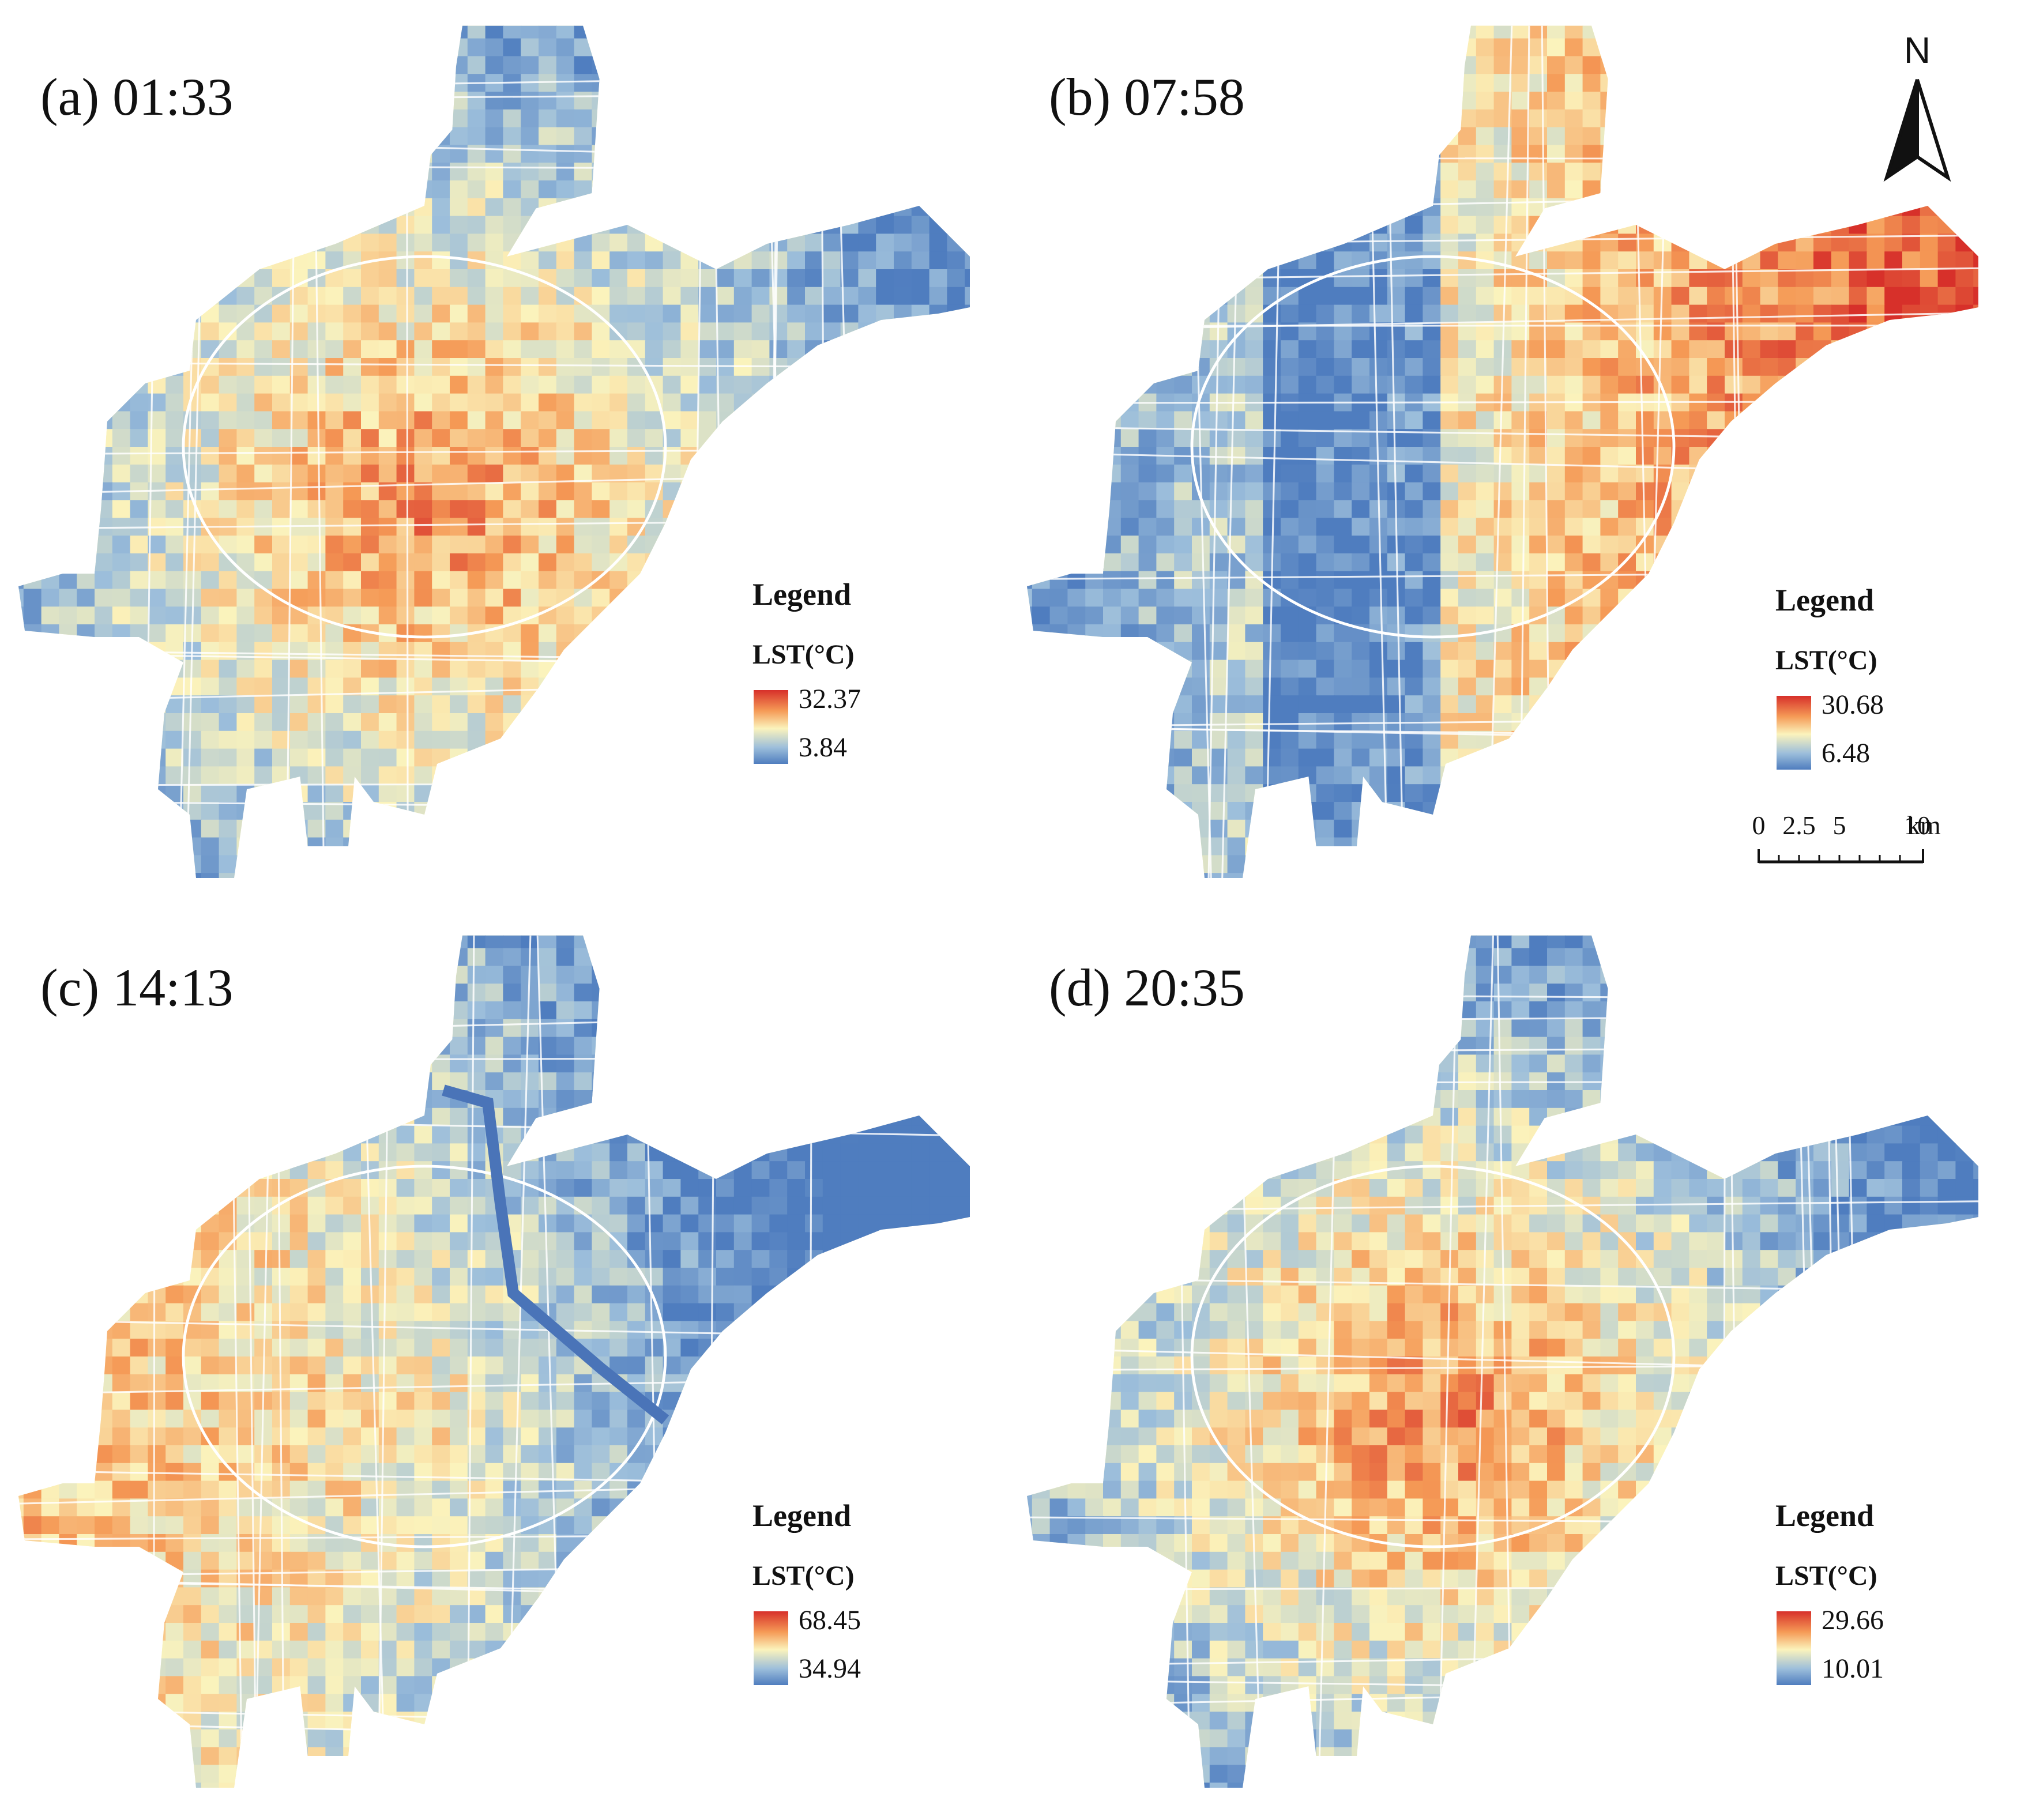  Describe the element at coordinates (806, 674) in the screenshot. I see `legend-a: Legend LST(°C) 32.37 3.84` at that location.